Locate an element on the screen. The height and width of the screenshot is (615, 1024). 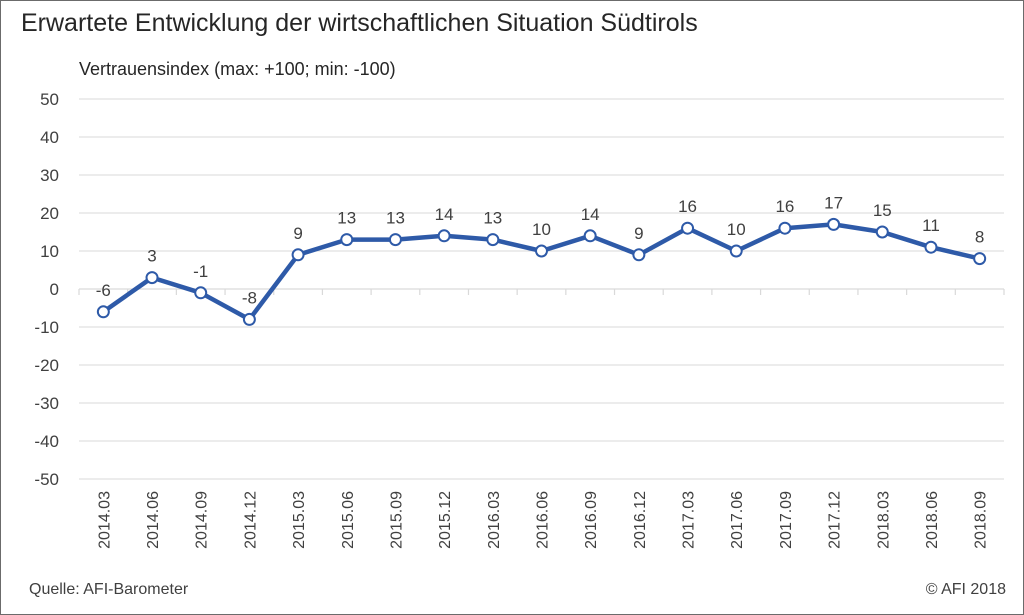
y-axis-label: Vertrauensindex (max: +100; min: -100) is located at coordinates (237, 69).